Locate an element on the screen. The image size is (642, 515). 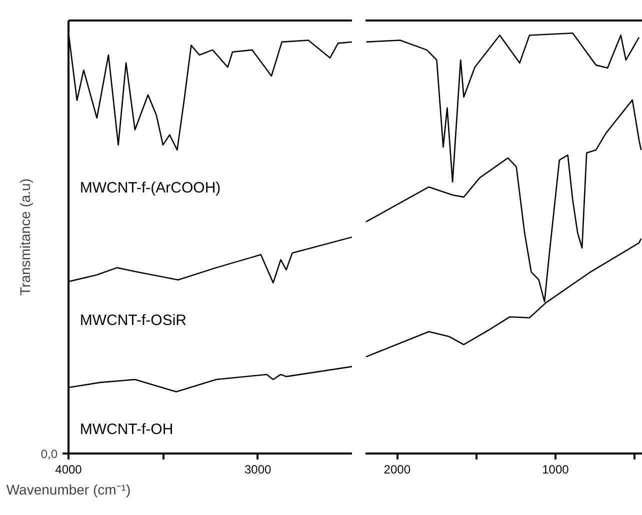
series-label: MWCNT-f-OH is located at coordinates (127, 429).